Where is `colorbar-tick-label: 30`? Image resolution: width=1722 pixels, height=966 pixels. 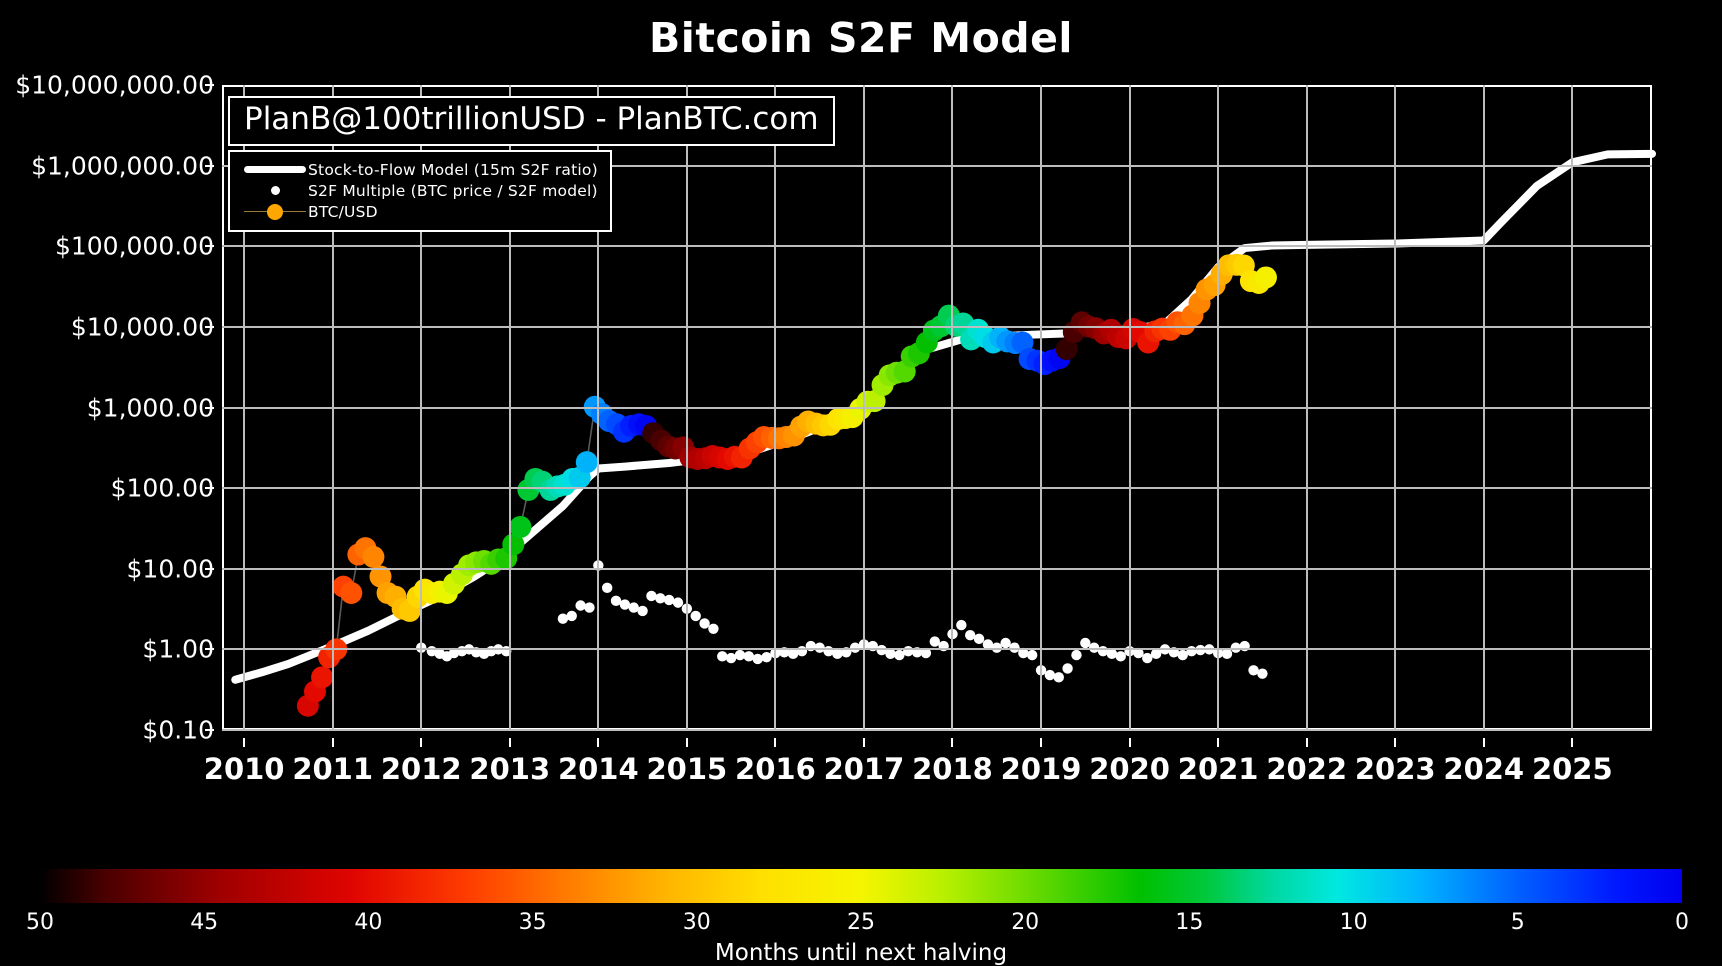
colorbar-tick-label: 30 is located at coordinates (696, 922).